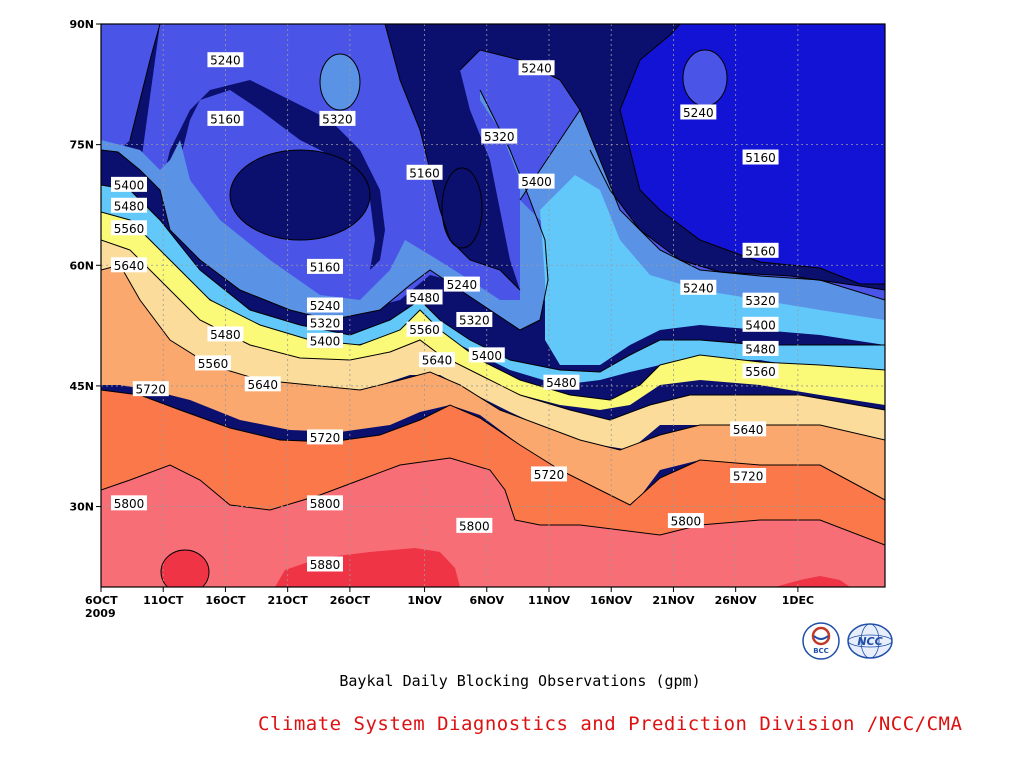 Image resolution: width=1024 pixels, height=768 pixels. Describe the element at coordinates (424, 600) in the screenshot. I see `x-tick-label: 1NOV` at that location.